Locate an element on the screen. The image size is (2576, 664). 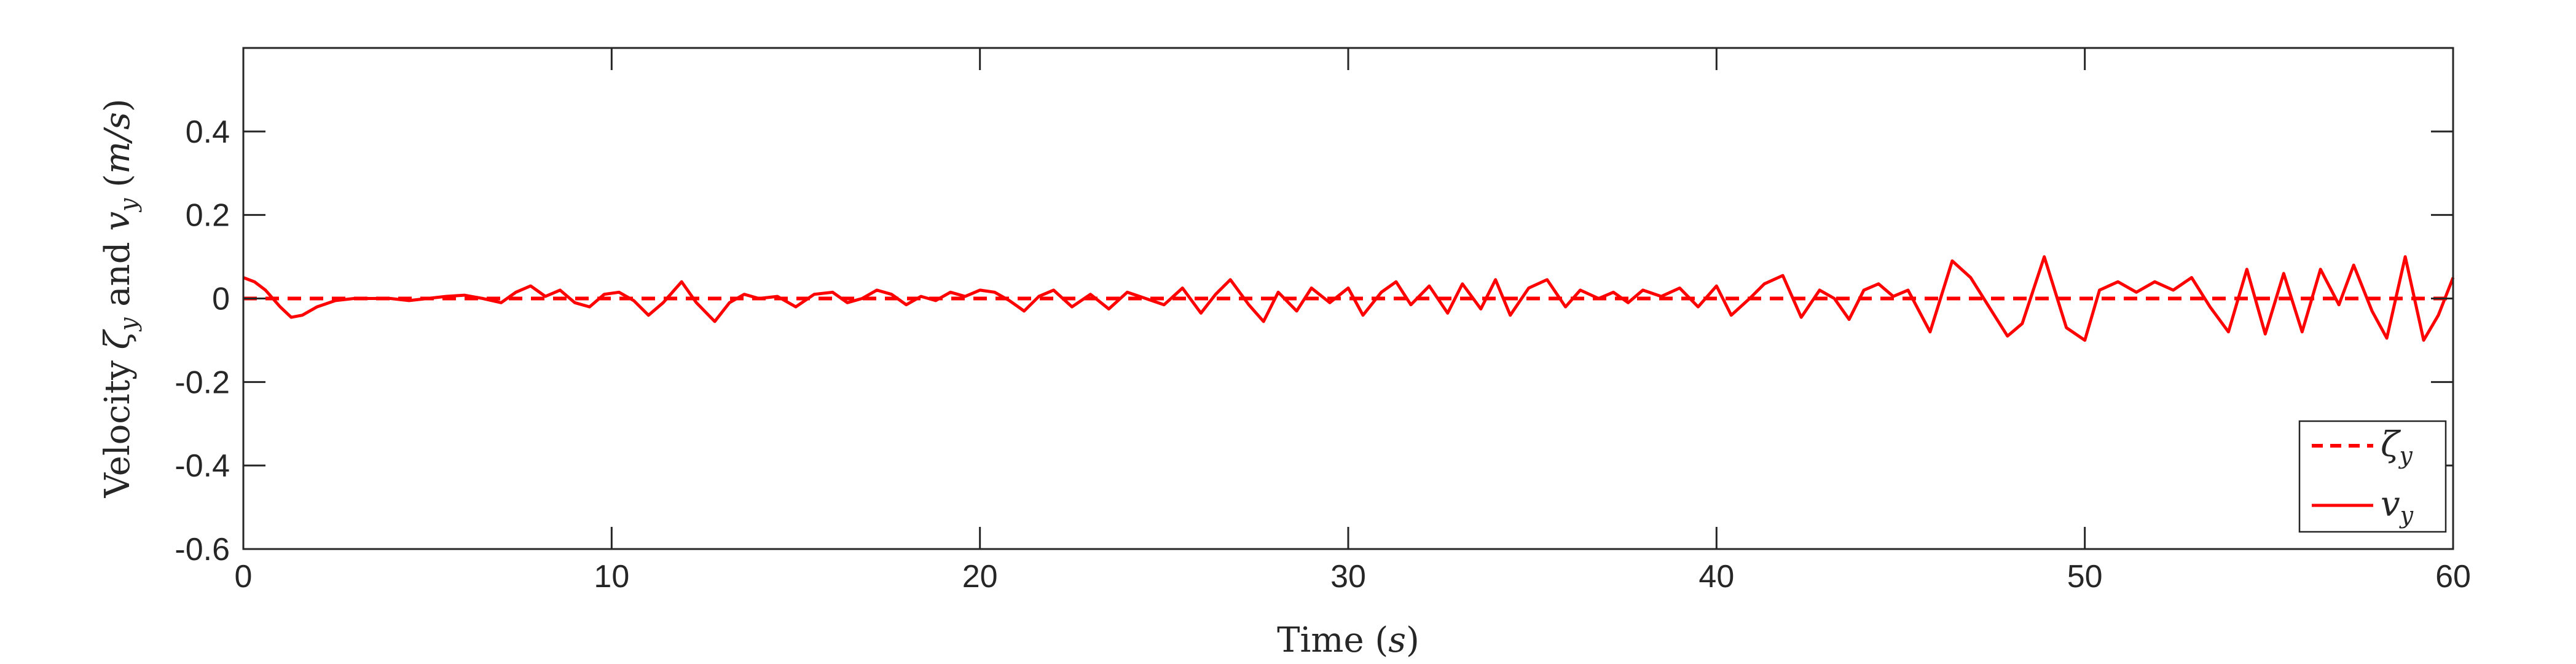
legend: ζy vy is located at coordinates (2372, 476).